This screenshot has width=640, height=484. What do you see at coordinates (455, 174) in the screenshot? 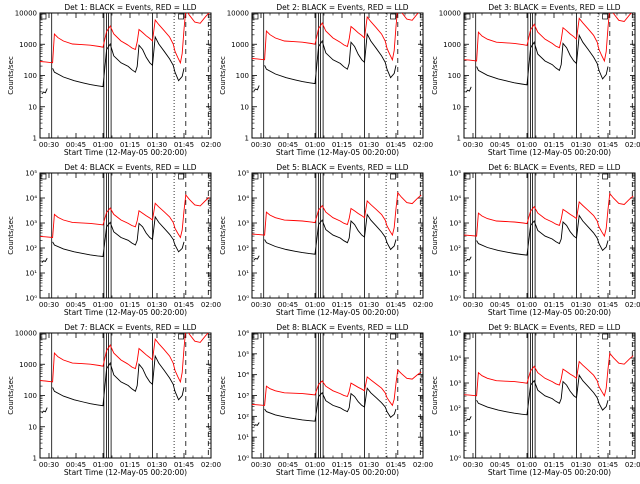
I see `y-tick-label: 10⁵` at bounding box center [455, 174].